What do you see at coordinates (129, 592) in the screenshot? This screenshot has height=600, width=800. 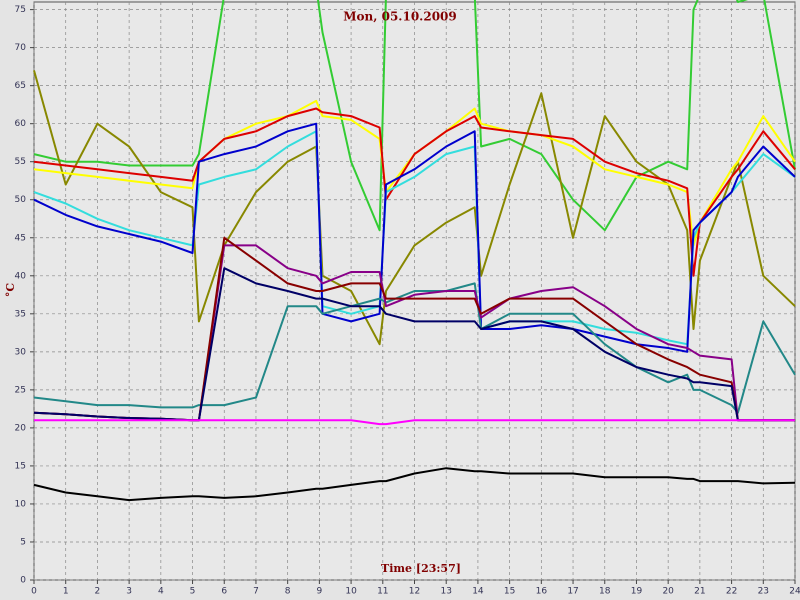 I see `x-tick-label: 3` at bounding box center [129, 592].